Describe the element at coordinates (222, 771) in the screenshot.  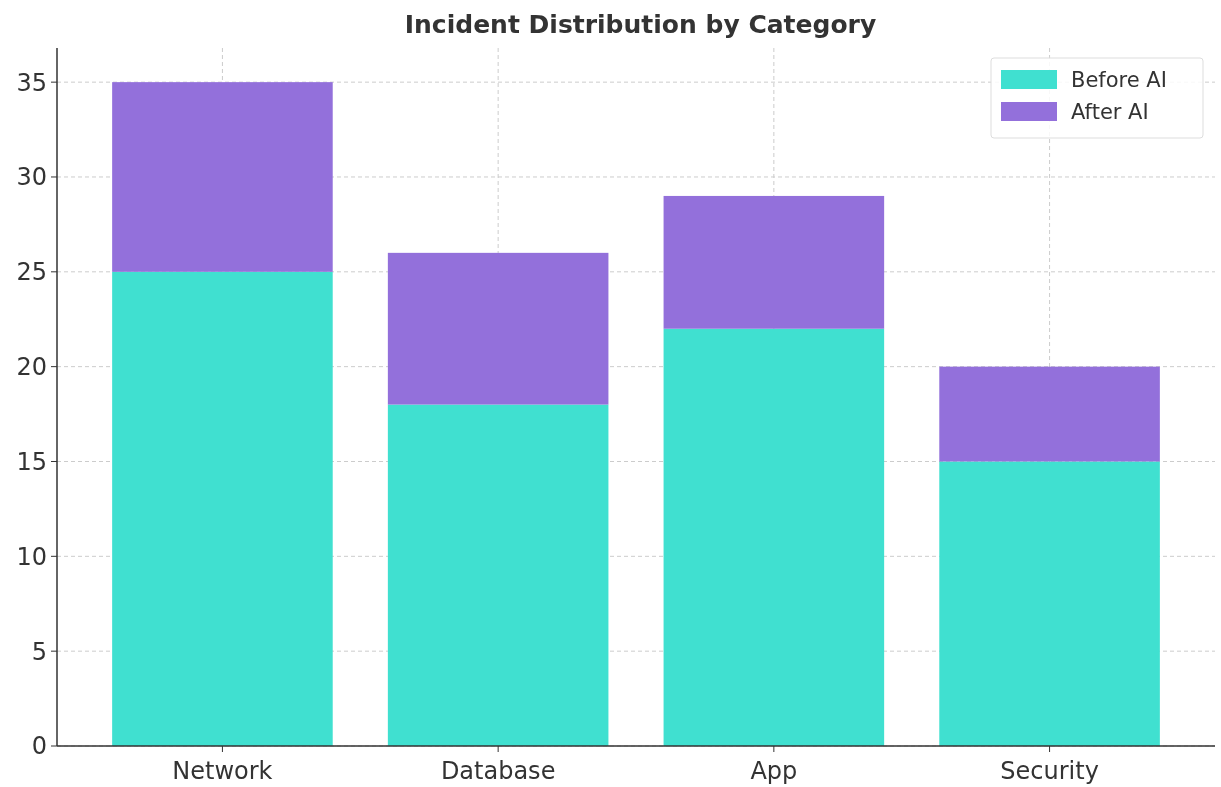
I see `x-tick-label: Network` at that location.